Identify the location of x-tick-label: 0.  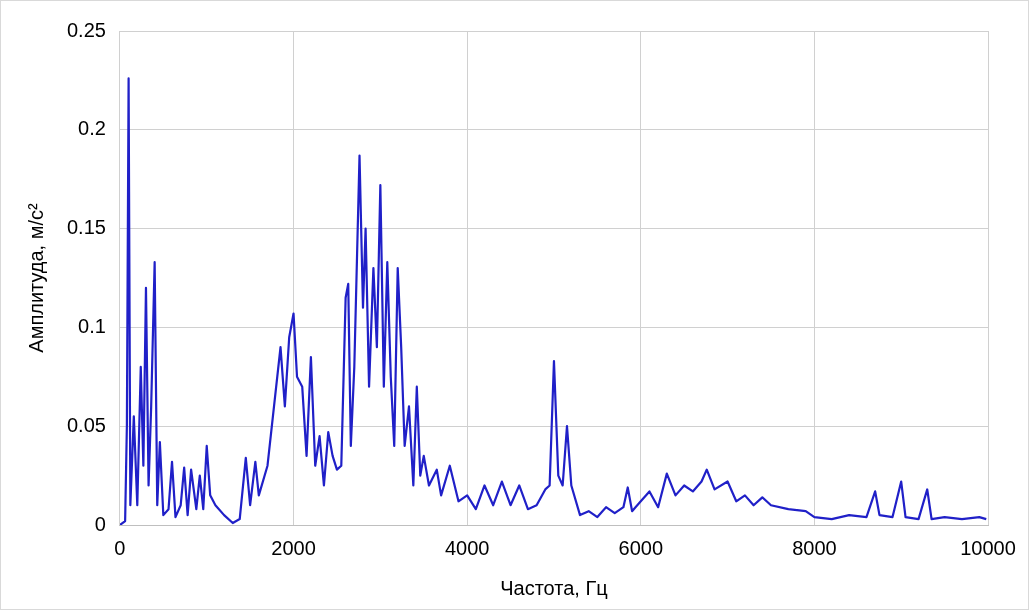
(120, 547).